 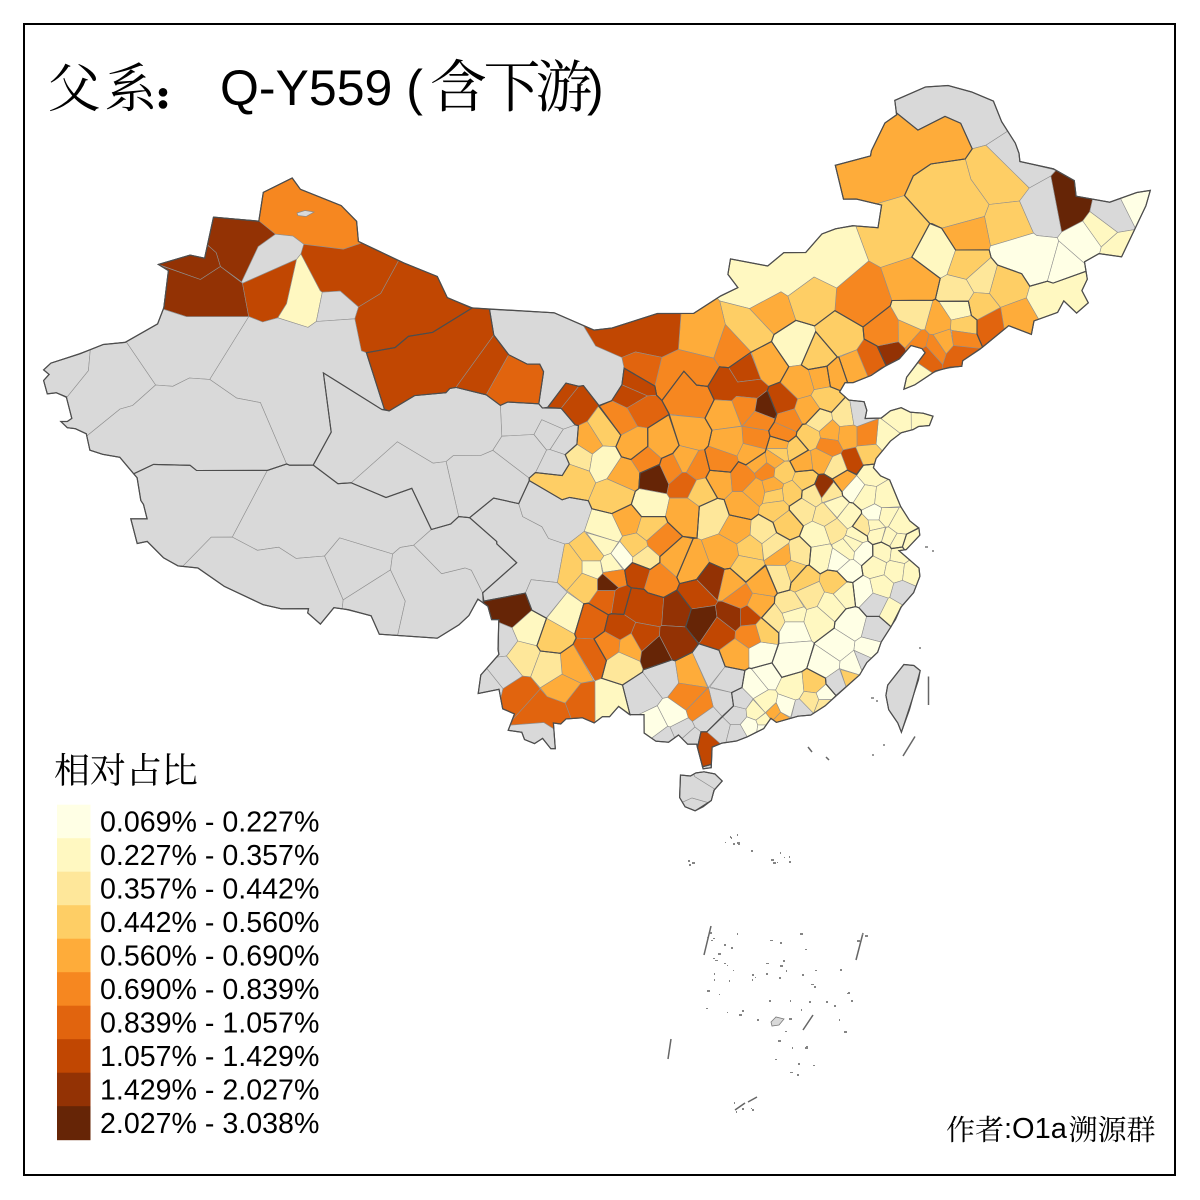 What do you see at coordinates (209, 1057) in the screenshot?
I see `svg-text: 1.057% - 1.429%` at bounding box center [209, 1057].